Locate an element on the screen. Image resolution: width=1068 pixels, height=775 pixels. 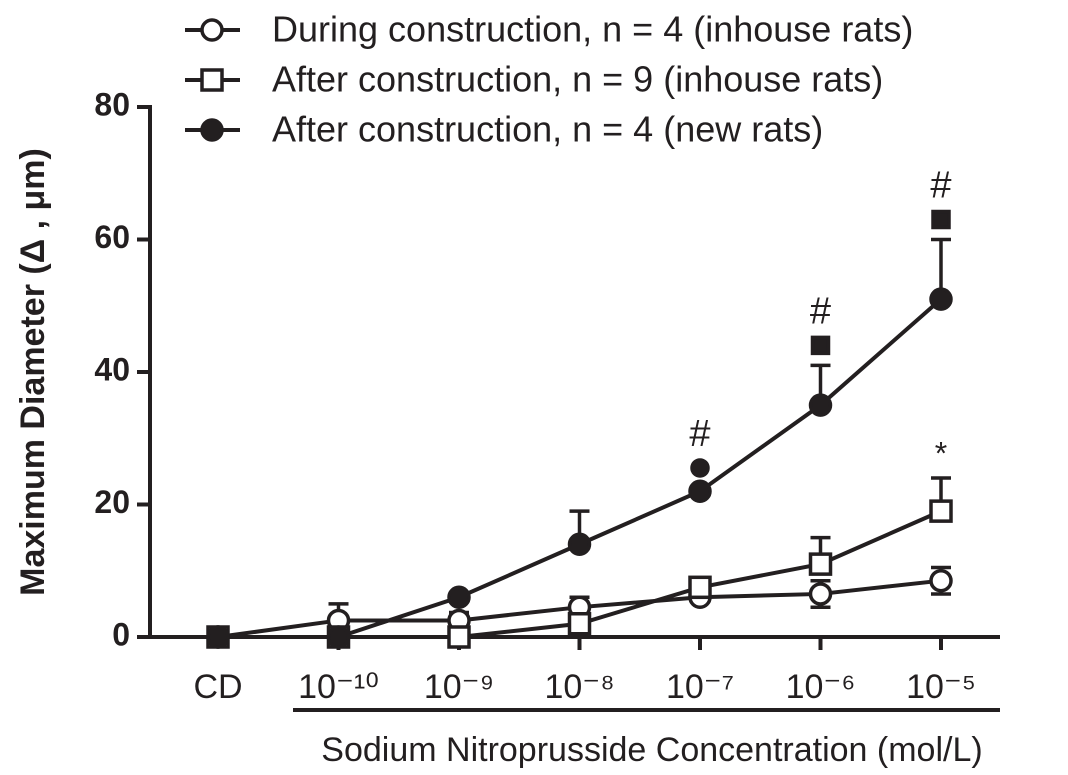
legend-label: After construction, n = 9 (inhouse rats) is located at coordinates (577, 79).